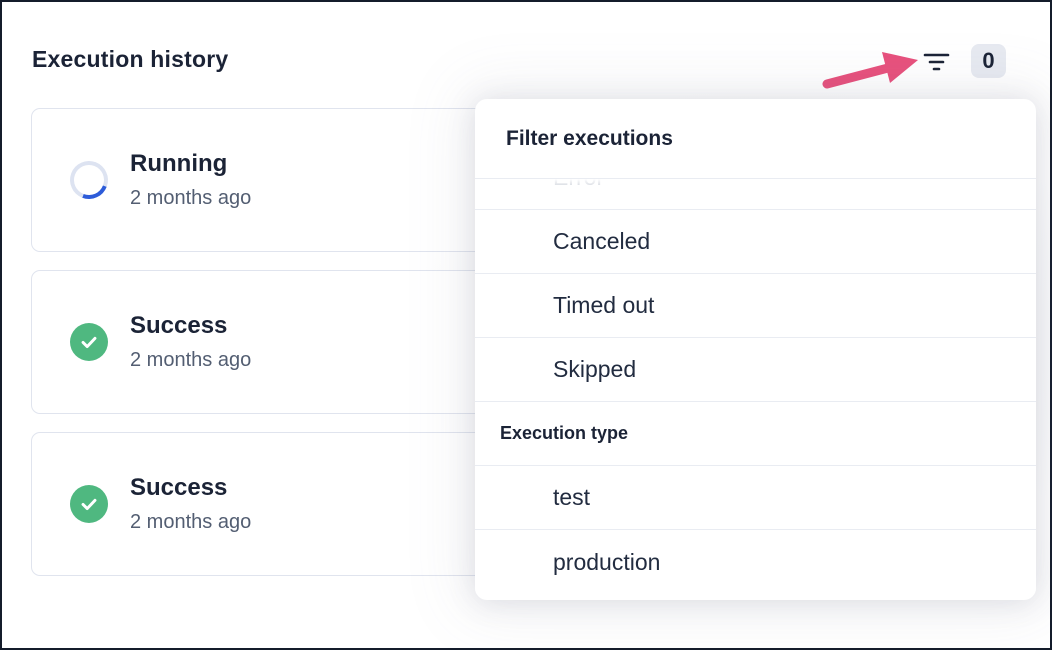  I want to click on execution-type-section-header: Execution type, so click(755, 434).